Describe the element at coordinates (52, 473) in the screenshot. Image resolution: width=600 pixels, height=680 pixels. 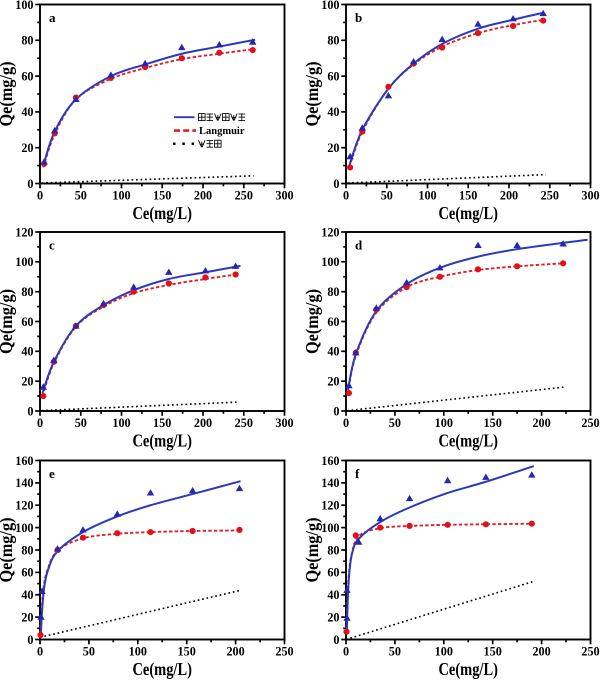
I see `svg-text: e` at that location.